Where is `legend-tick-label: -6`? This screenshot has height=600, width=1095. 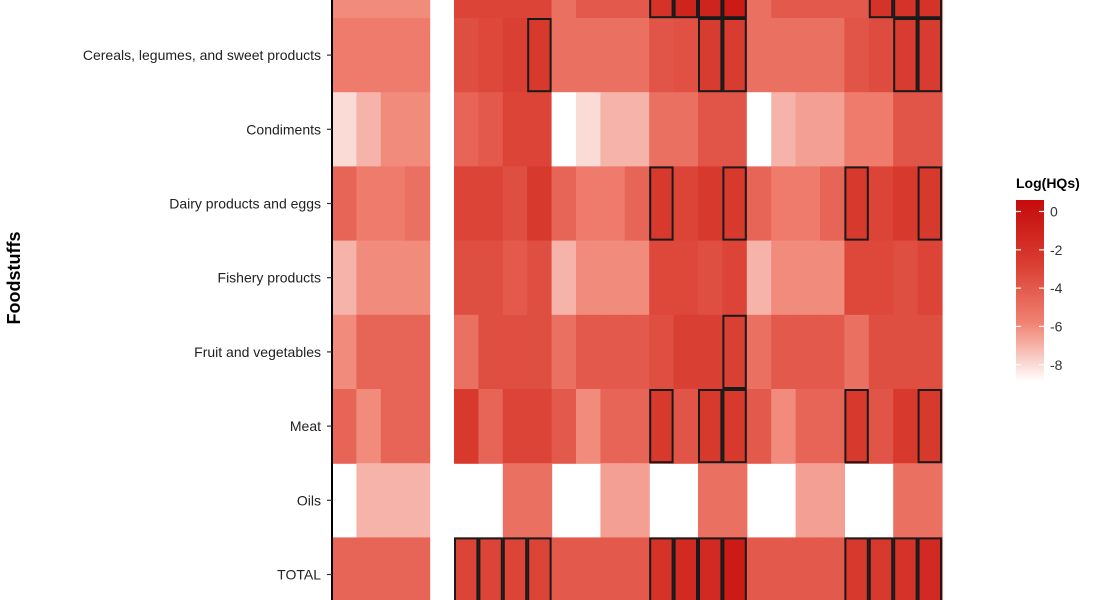
legend-tick-label: -6 is located at coordinates (1056, 326).